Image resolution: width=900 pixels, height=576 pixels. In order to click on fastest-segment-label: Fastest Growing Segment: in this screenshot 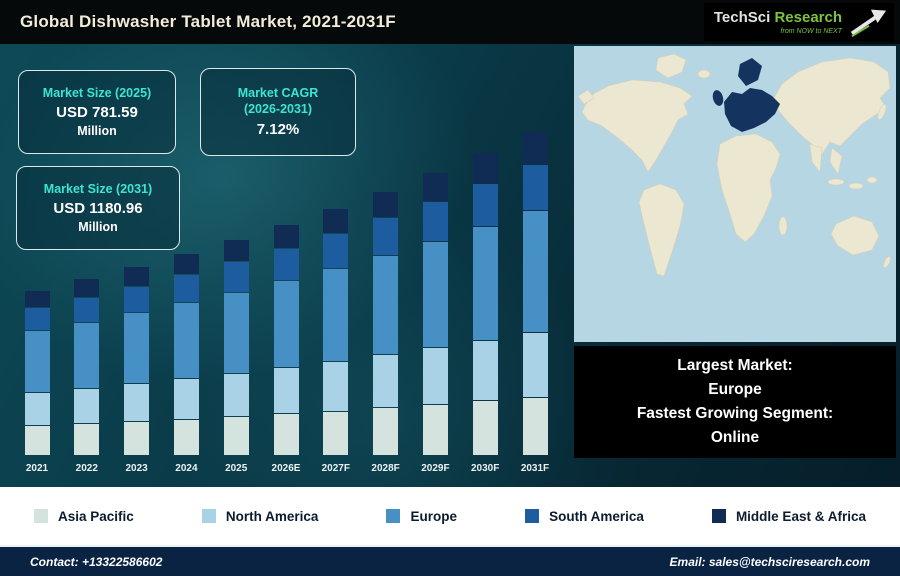, I will do `click(735, 413)`.